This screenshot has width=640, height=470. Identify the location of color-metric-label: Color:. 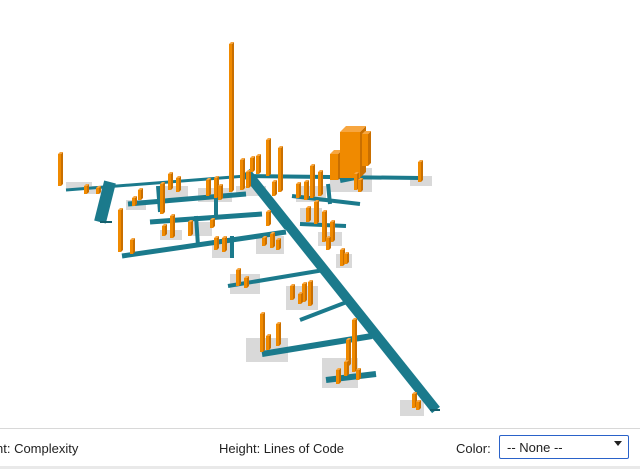
(473, 448).